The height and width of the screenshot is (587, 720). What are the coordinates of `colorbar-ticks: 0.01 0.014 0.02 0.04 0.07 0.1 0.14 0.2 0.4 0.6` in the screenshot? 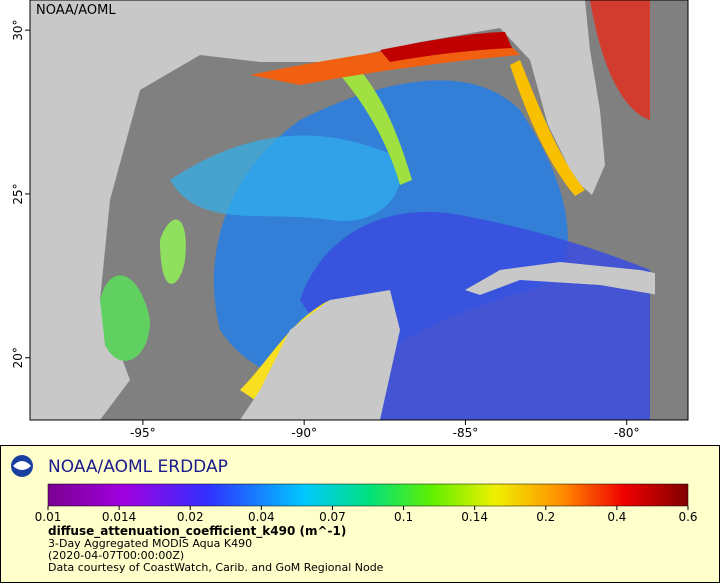 It's located at (366, 515).